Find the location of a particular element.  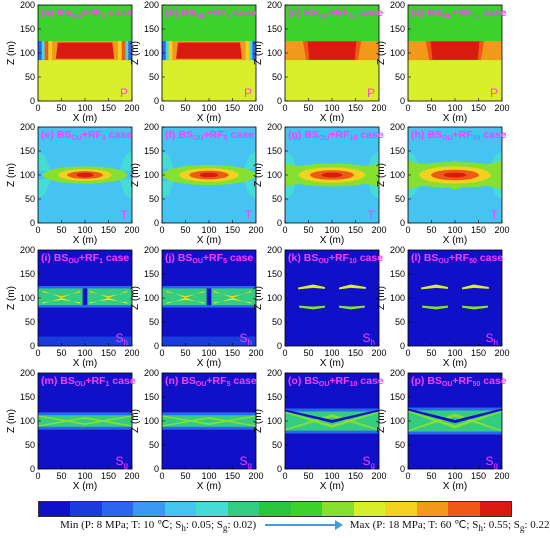

variable-label: T is located at coordinates (249, 215).